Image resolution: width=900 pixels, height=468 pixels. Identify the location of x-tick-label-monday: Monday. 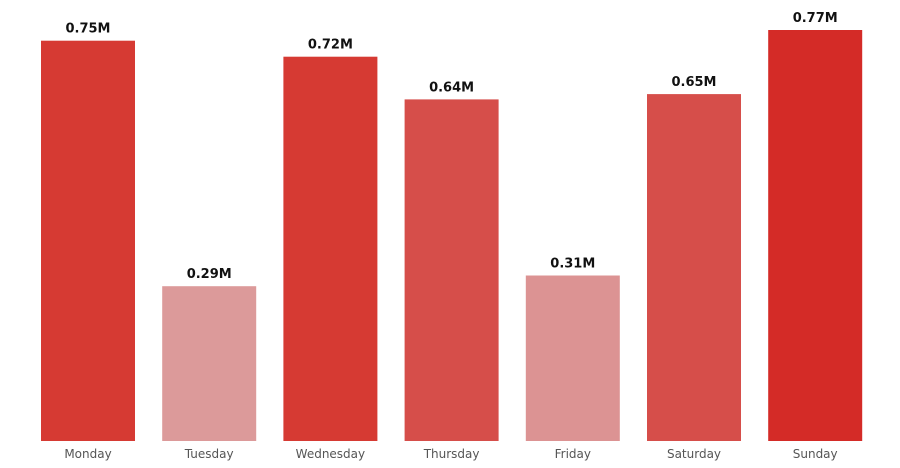
(87, 454).